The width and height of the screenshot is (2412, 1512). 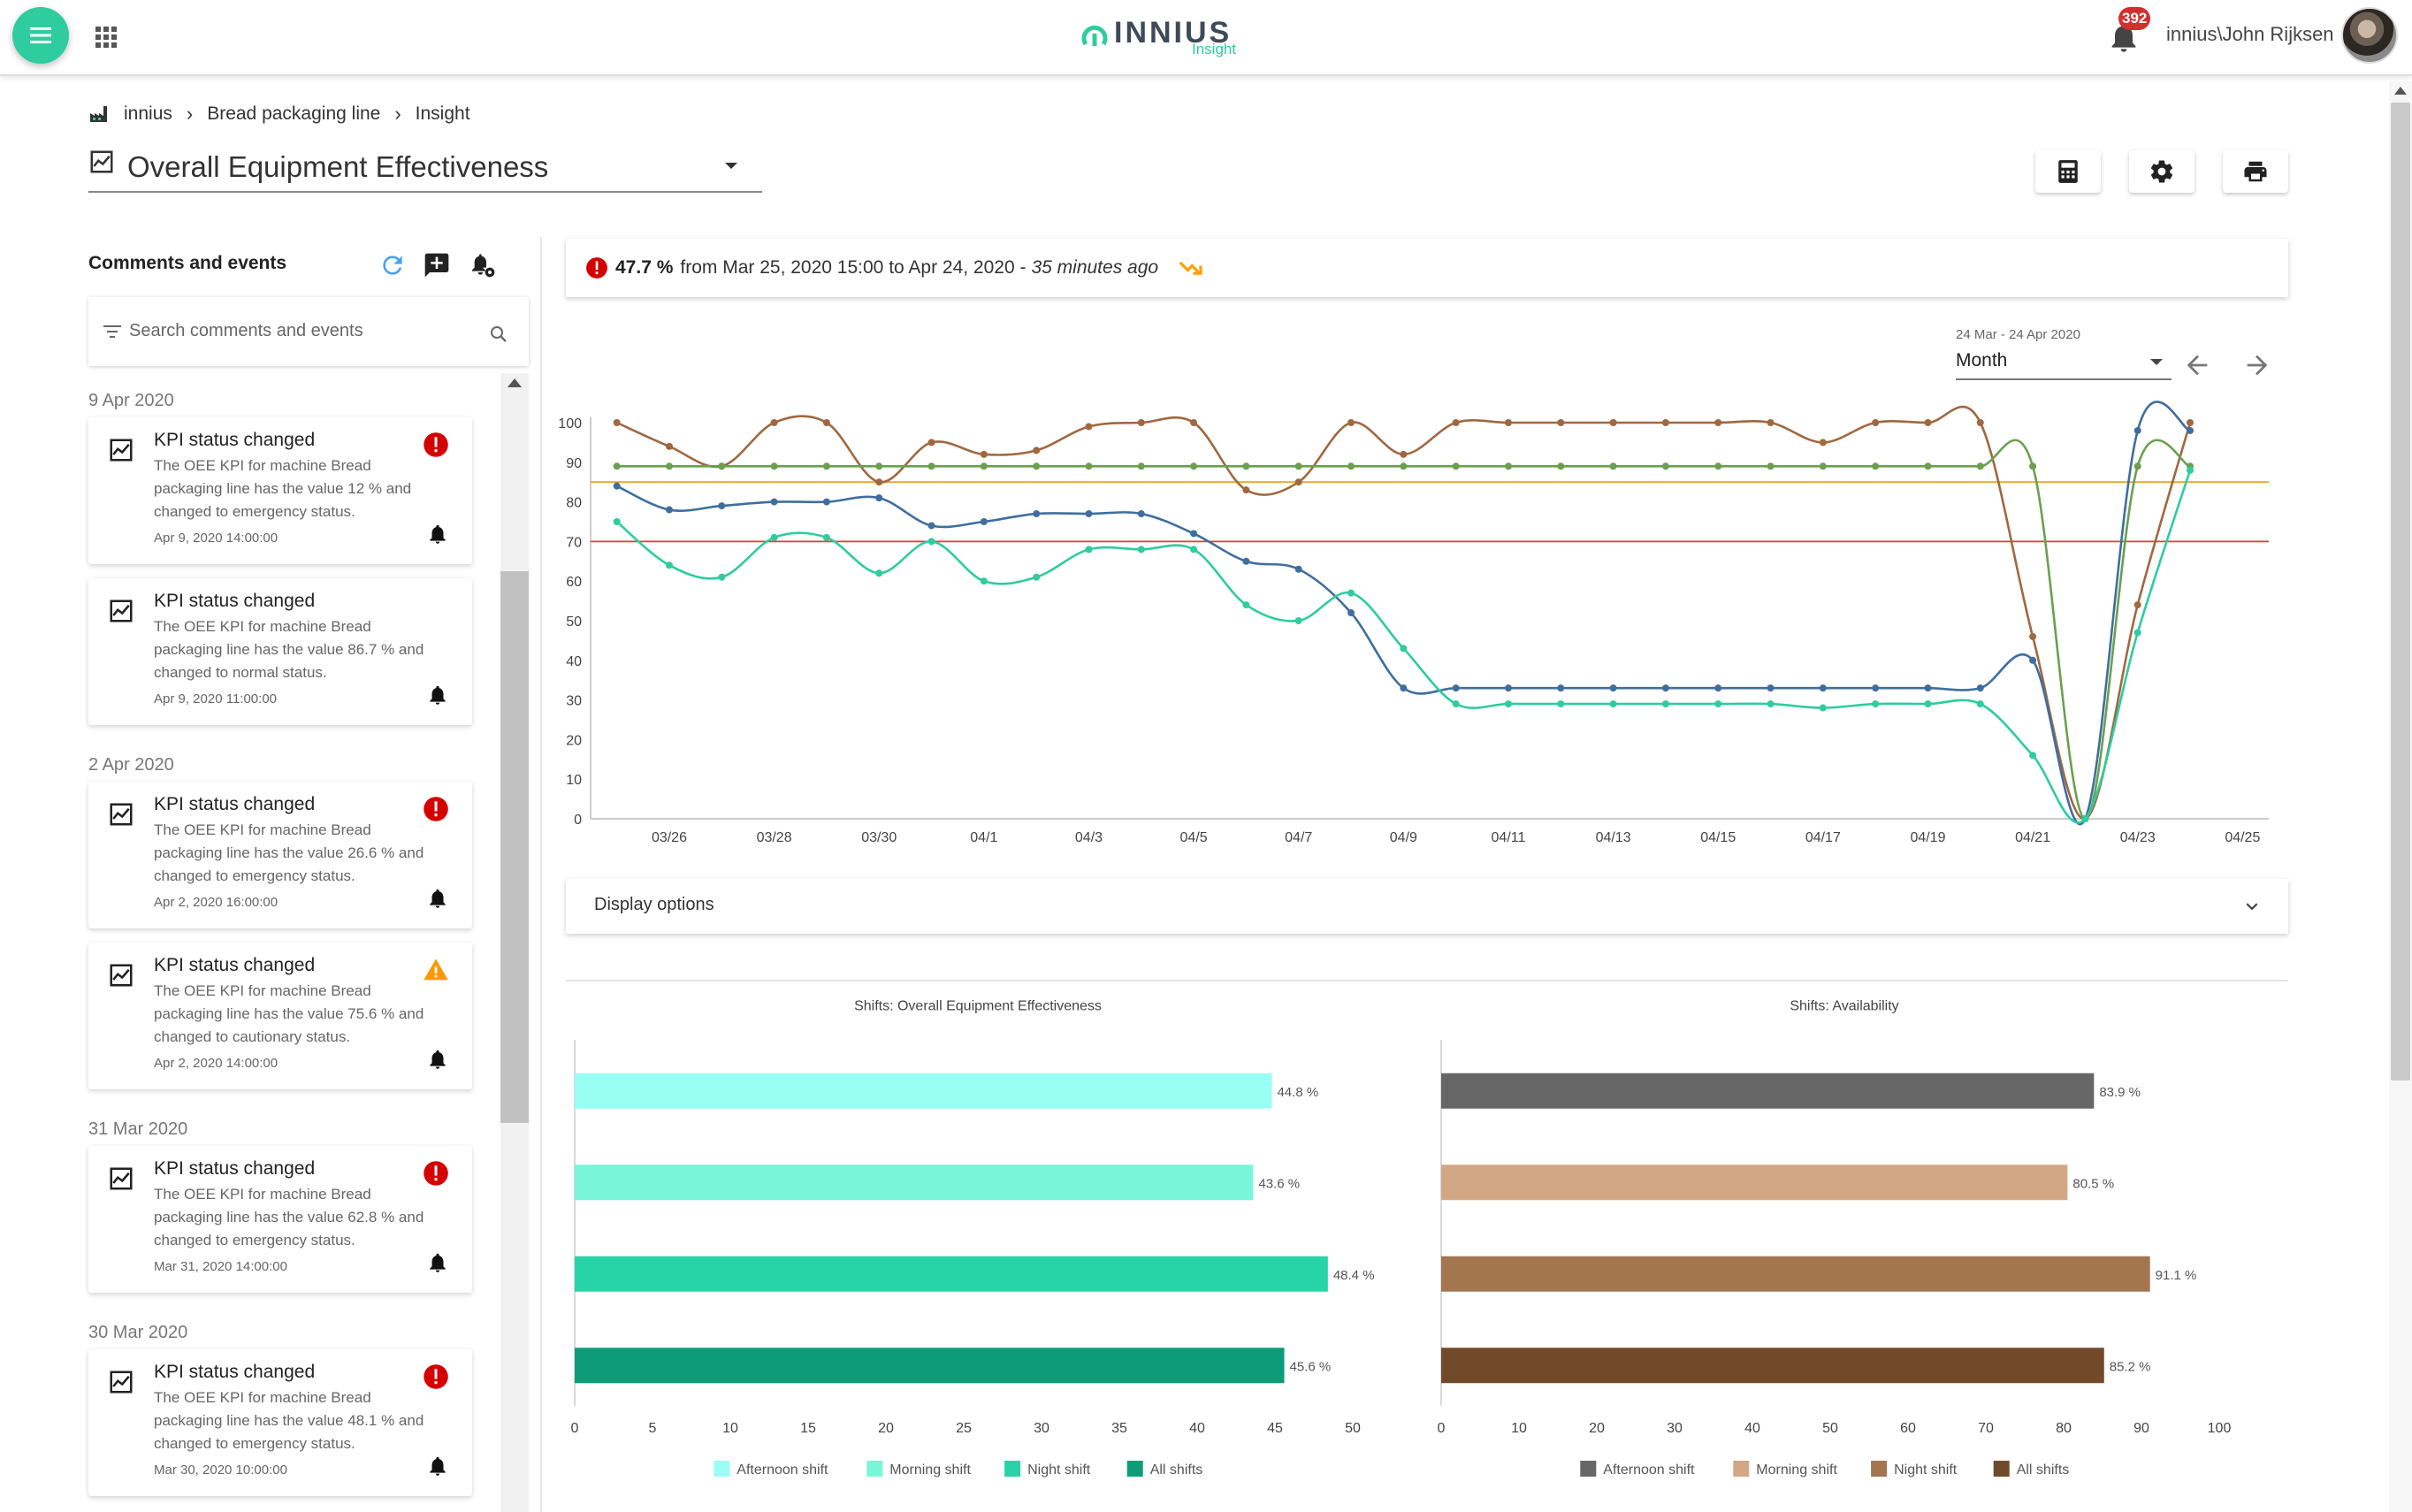 What do you see at coordinates (2134, 18) in the screenshot?
I see `notification-count-badge: 392` at bounding box center [2134, 18].